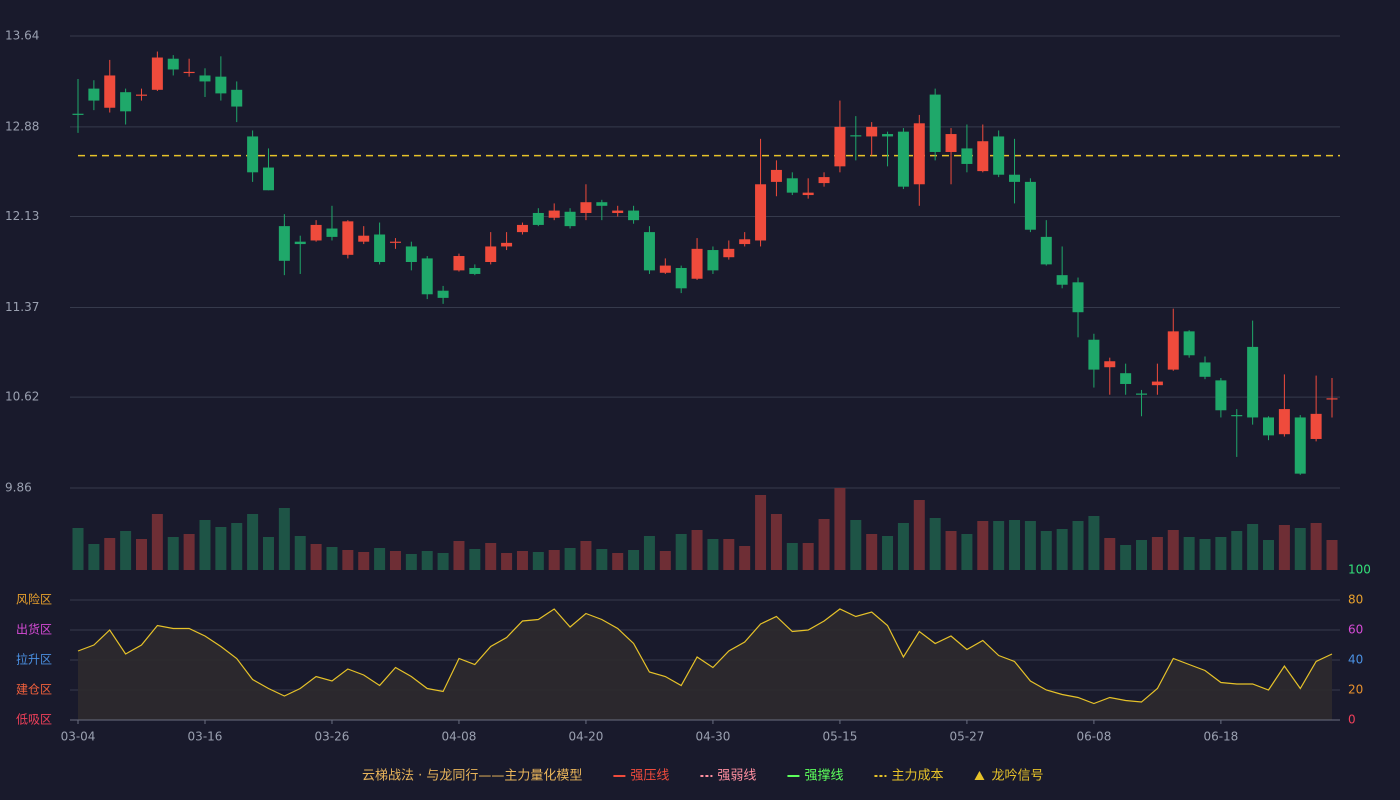 This screenshot has width=1400, height=800. I want to click on x-tick-label: 04-30, so click(712, 737).